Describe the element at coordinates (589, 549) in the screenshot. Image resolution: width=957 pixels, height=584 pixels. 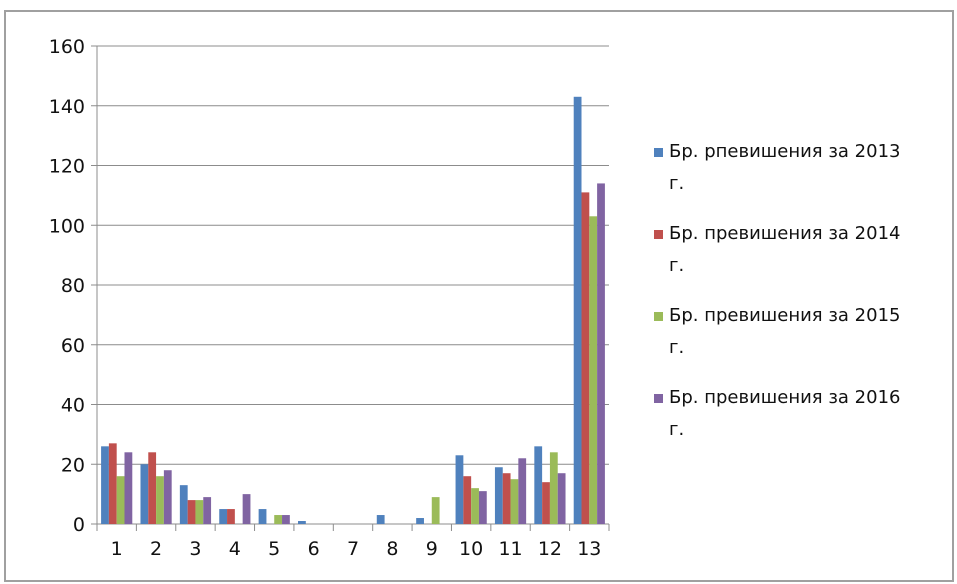
I see `x-tick-label: 13` at that location.